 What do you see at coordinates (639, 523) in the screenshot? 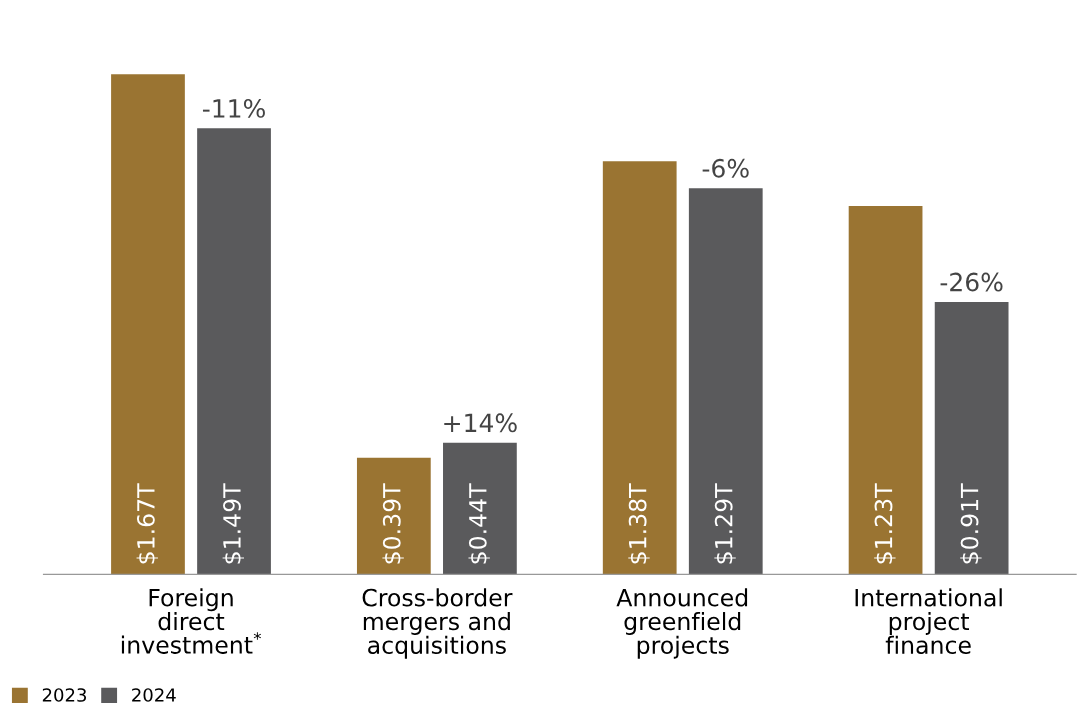
I see `data-label: $1.38T` at bounding box center [639, 523].